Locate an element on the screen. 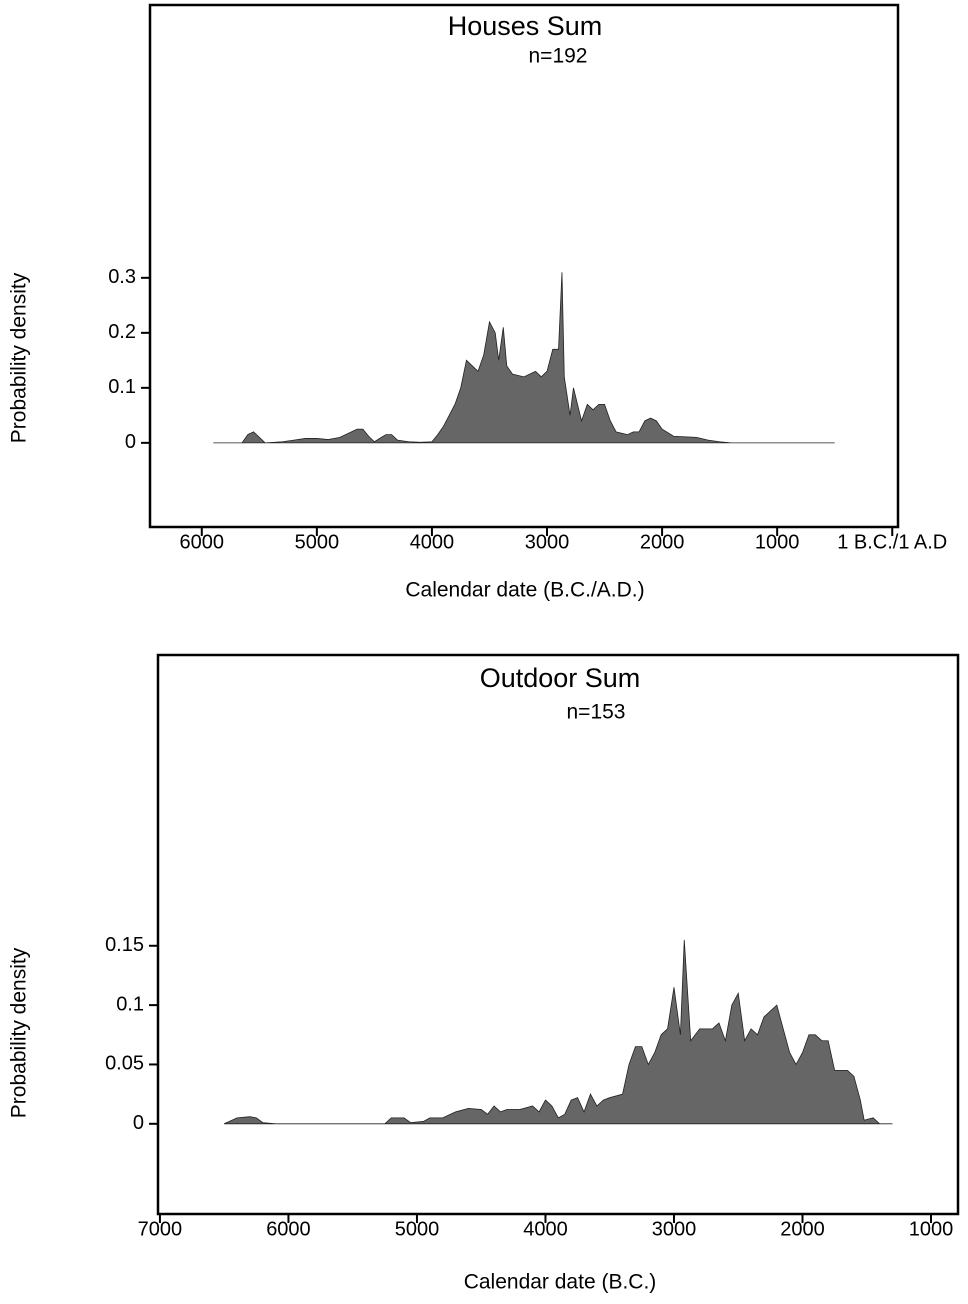  x-axis-label: Calendar date (B.C.) is located at coordinates (560, 1282).